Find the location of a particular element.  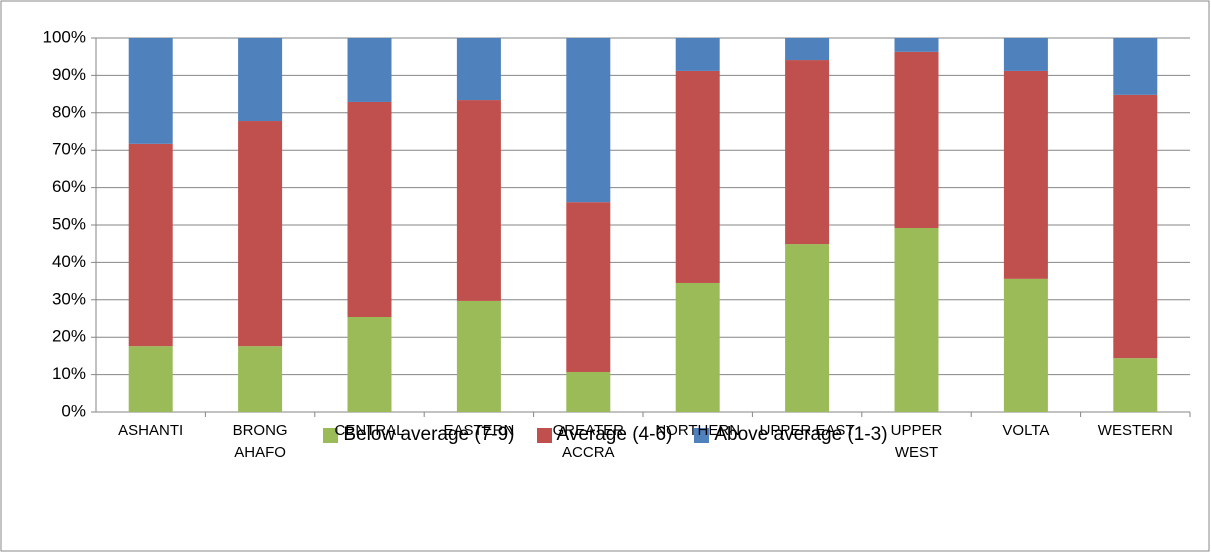

y-tick-label: 30% is located at coordinates (69, 298).